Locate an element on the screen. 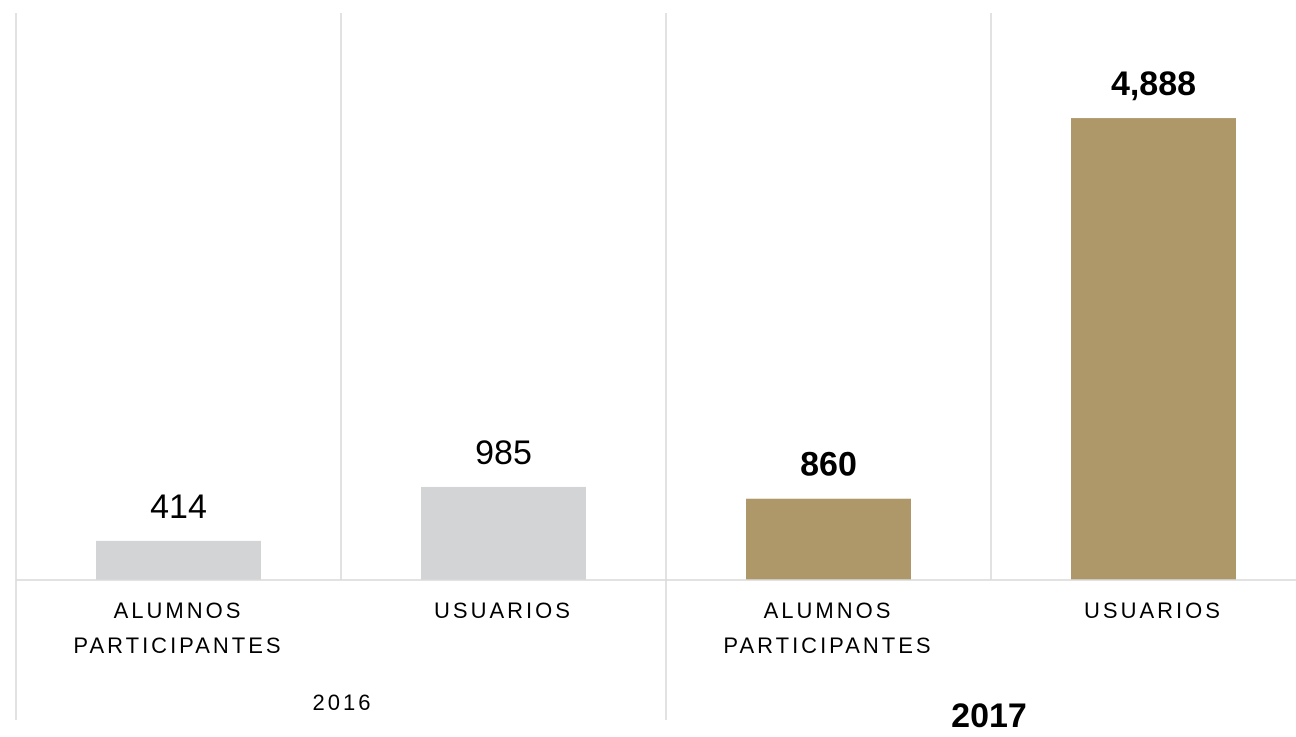 The width and height of the screenshot is (1296, 737). group-label: 2017 is located at coordinates (989, 716).